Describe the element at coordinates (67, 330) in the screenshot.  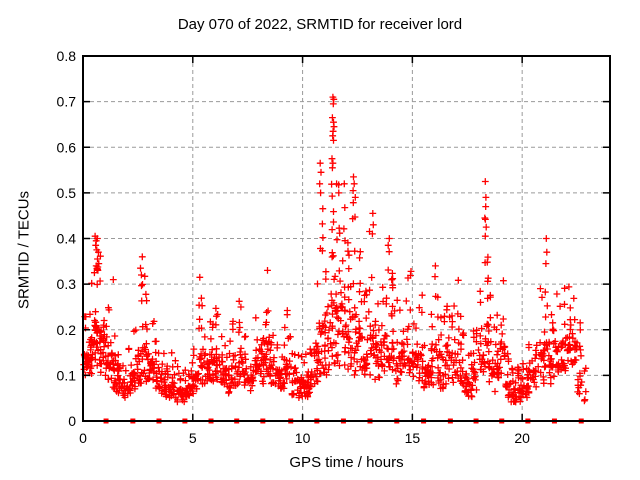
I see `y-tick-label: 0.2` at that location.